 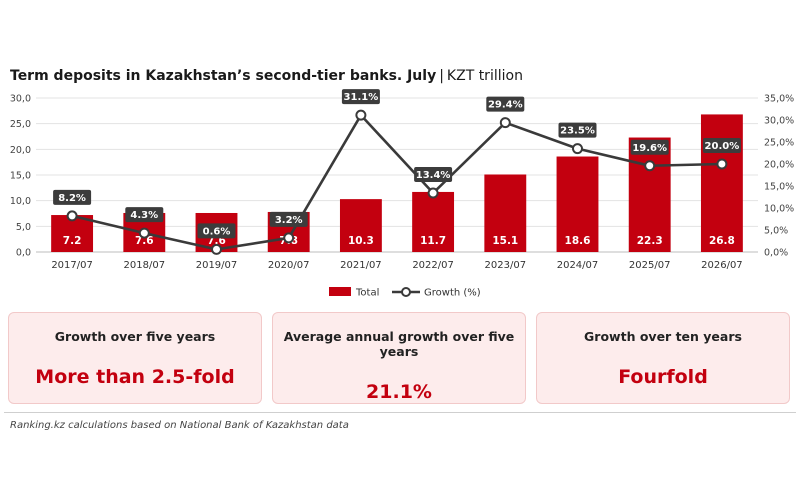 What do you see at coordinates (578, 241) in the screenshot?
I see `bar-value-label: 18.6` at bounding box center [578, 241].